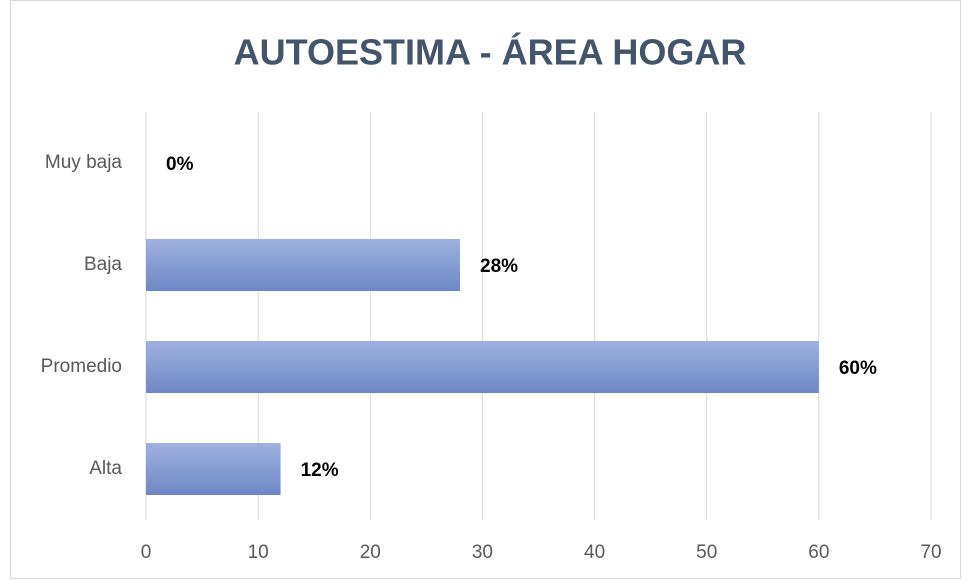  I want to click on x-tick-label: 20, so click(370, 552).